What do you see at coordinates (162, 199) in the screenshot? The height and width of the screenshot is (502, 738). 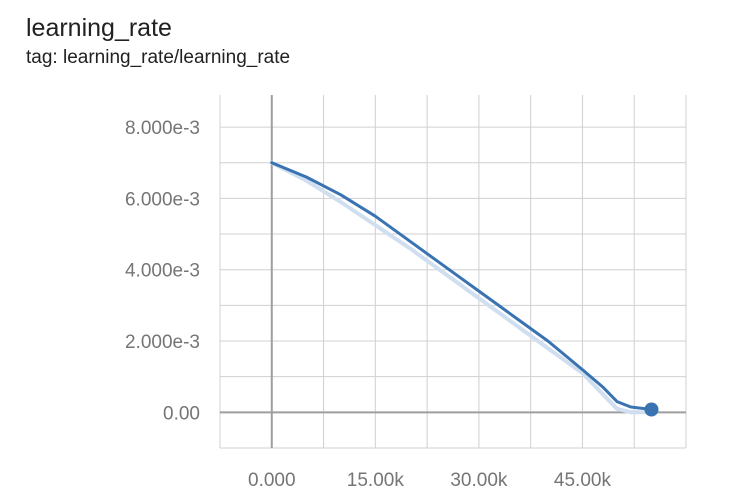 I see `y-tick-label: 6.000e-3` at bounding box center [162, 199].